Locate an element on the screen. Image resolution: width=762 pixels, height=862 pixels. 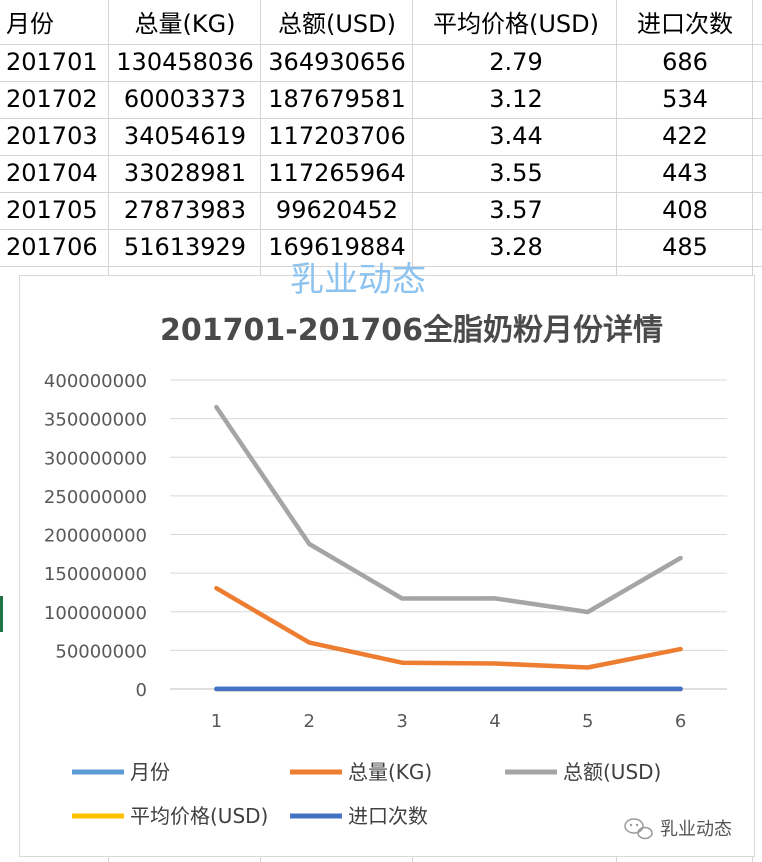
table-cell: 201706 is located at coordinates (52, 247).